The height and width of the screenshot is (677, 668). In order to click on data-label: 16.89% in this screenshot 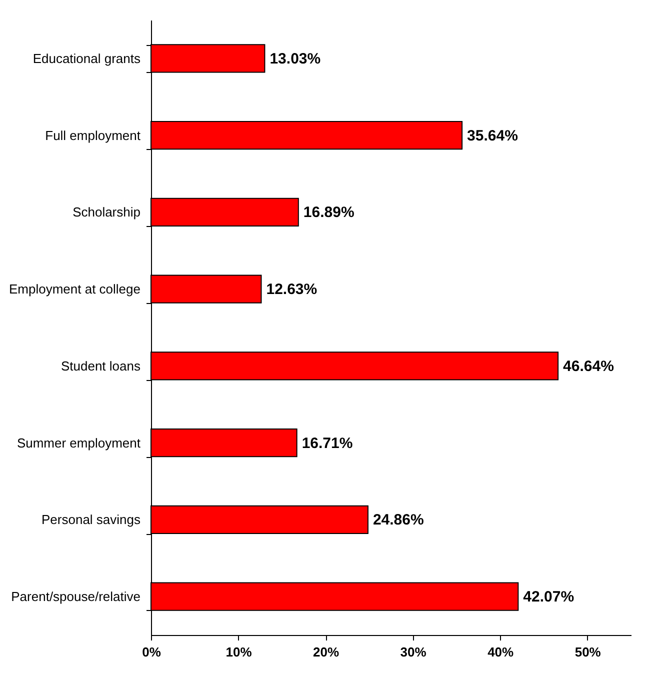, I will do `click(328, 213)`.